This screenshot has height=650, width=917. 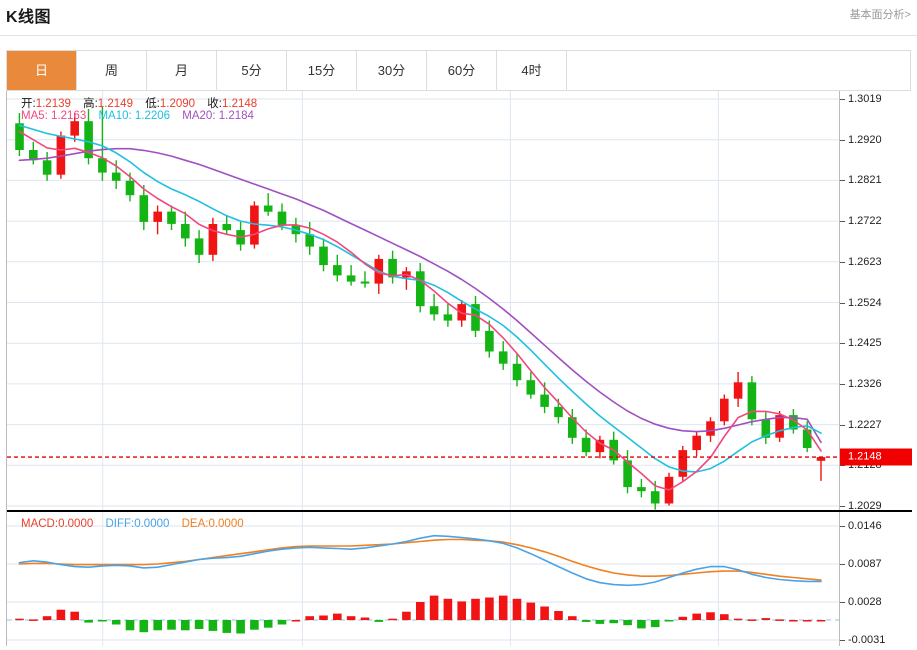 I want to click on price-axis-label: 1.2623, so click(x=865, y=261).